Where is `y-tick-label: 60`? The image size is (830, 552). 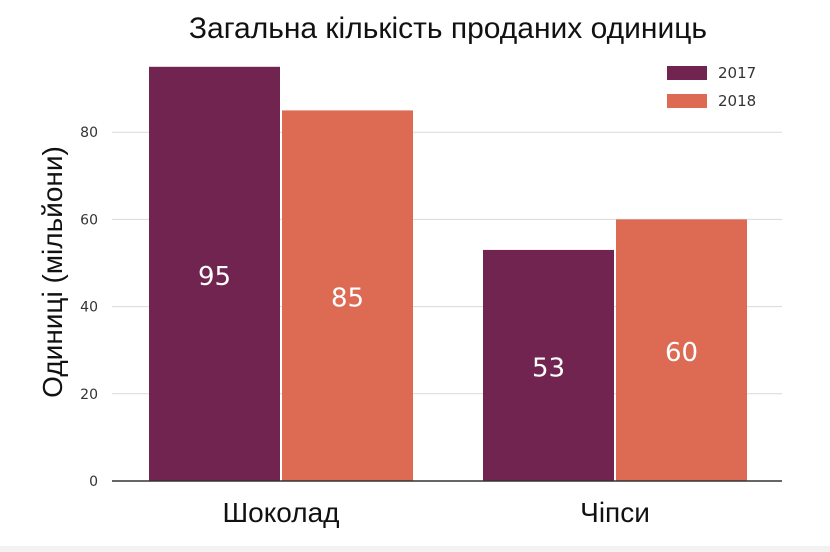 y-tick-label: 60 is located at coordinates (89, 220).